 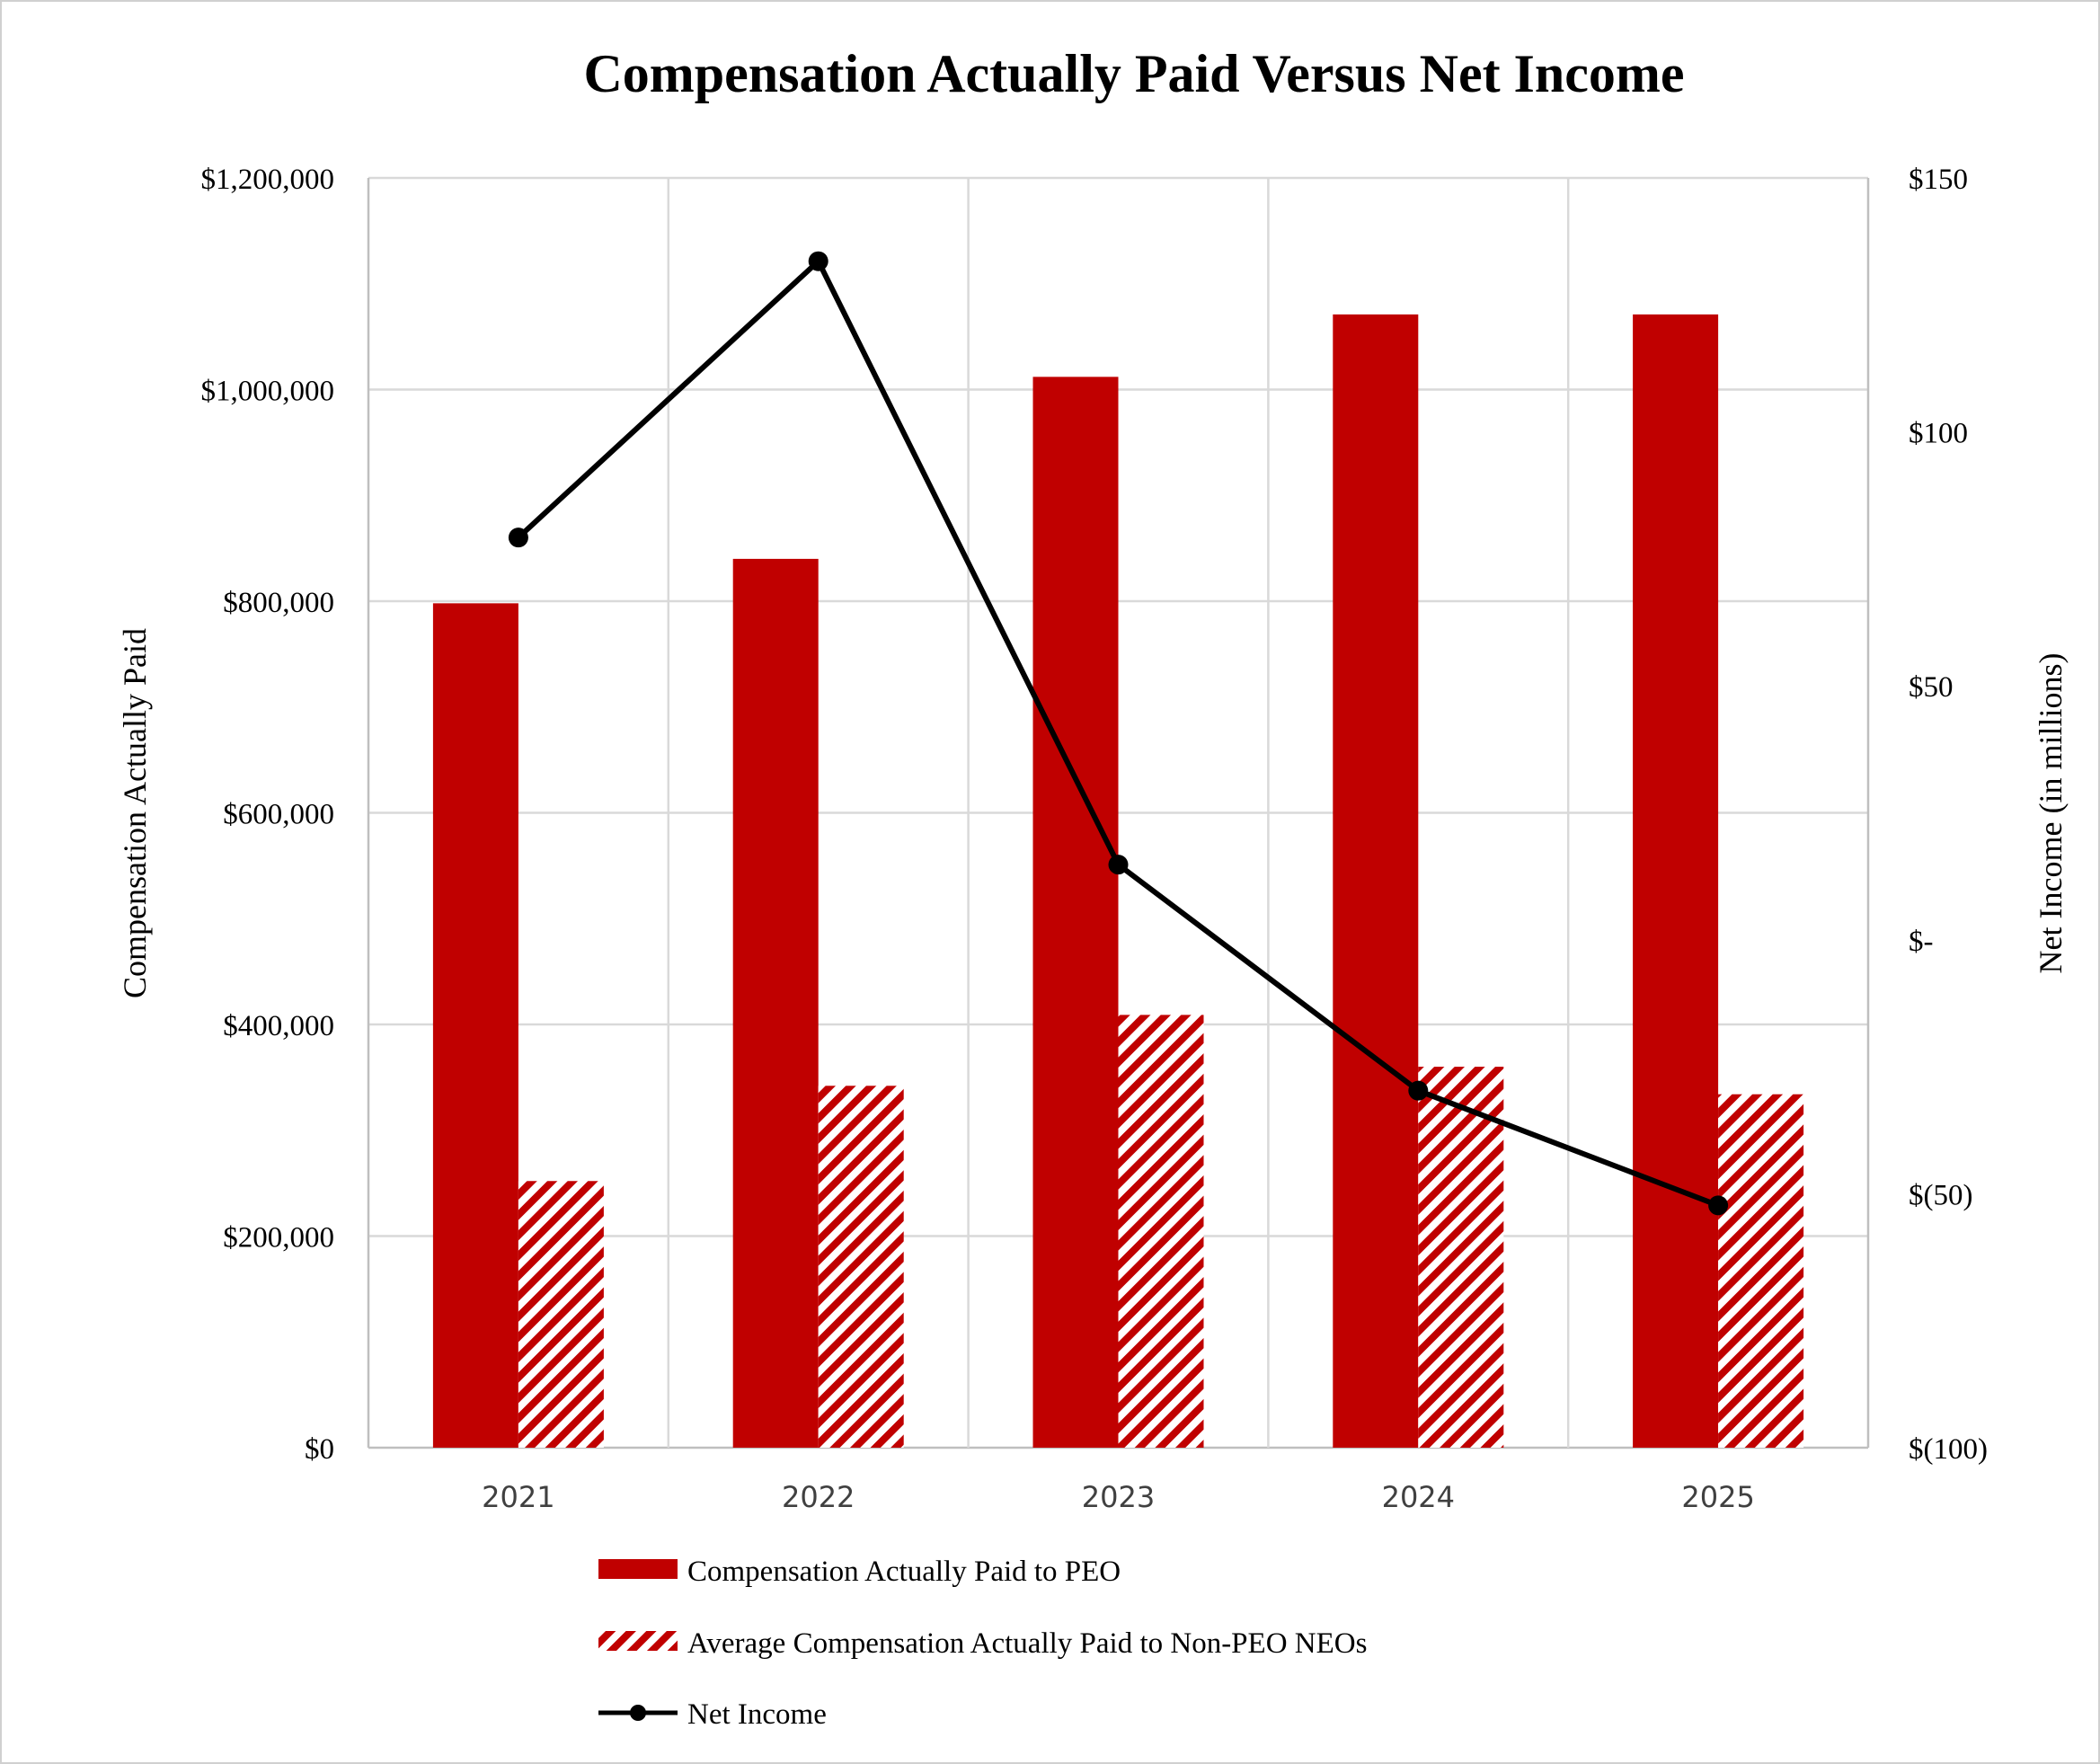 What do you see at coordinates (268, 392) in the screenshot?
I see `y-tick-left-label: $1,000,000` at bounding box center [268, 392].